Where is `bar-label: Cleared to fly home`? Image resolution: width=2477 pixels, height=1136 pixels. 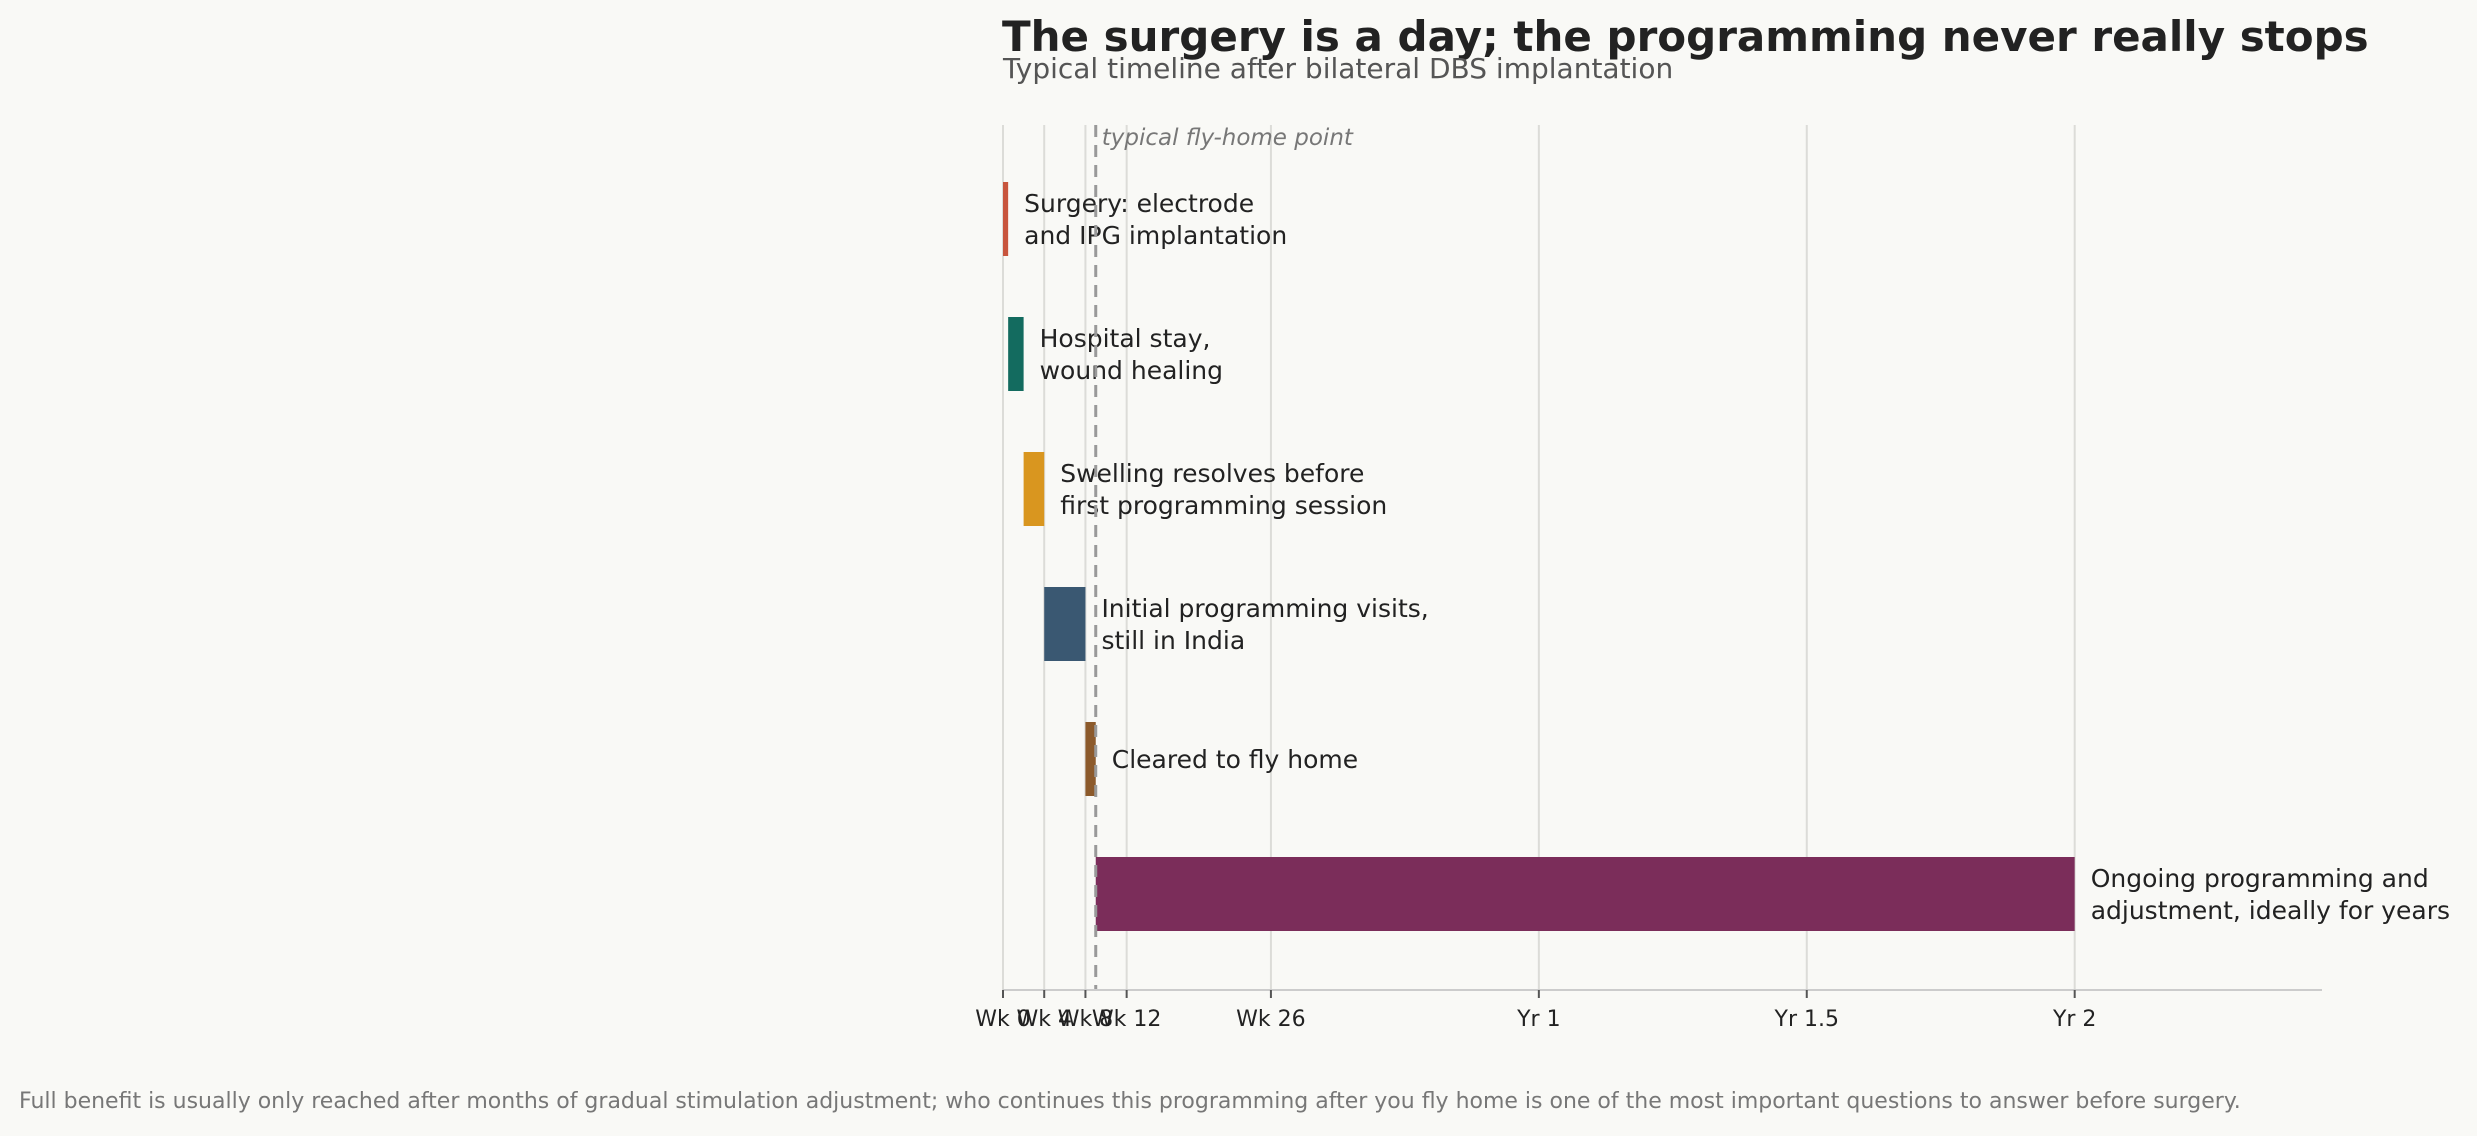
bar-label: Cleared to fly home is located at coordinates (1235, 759).